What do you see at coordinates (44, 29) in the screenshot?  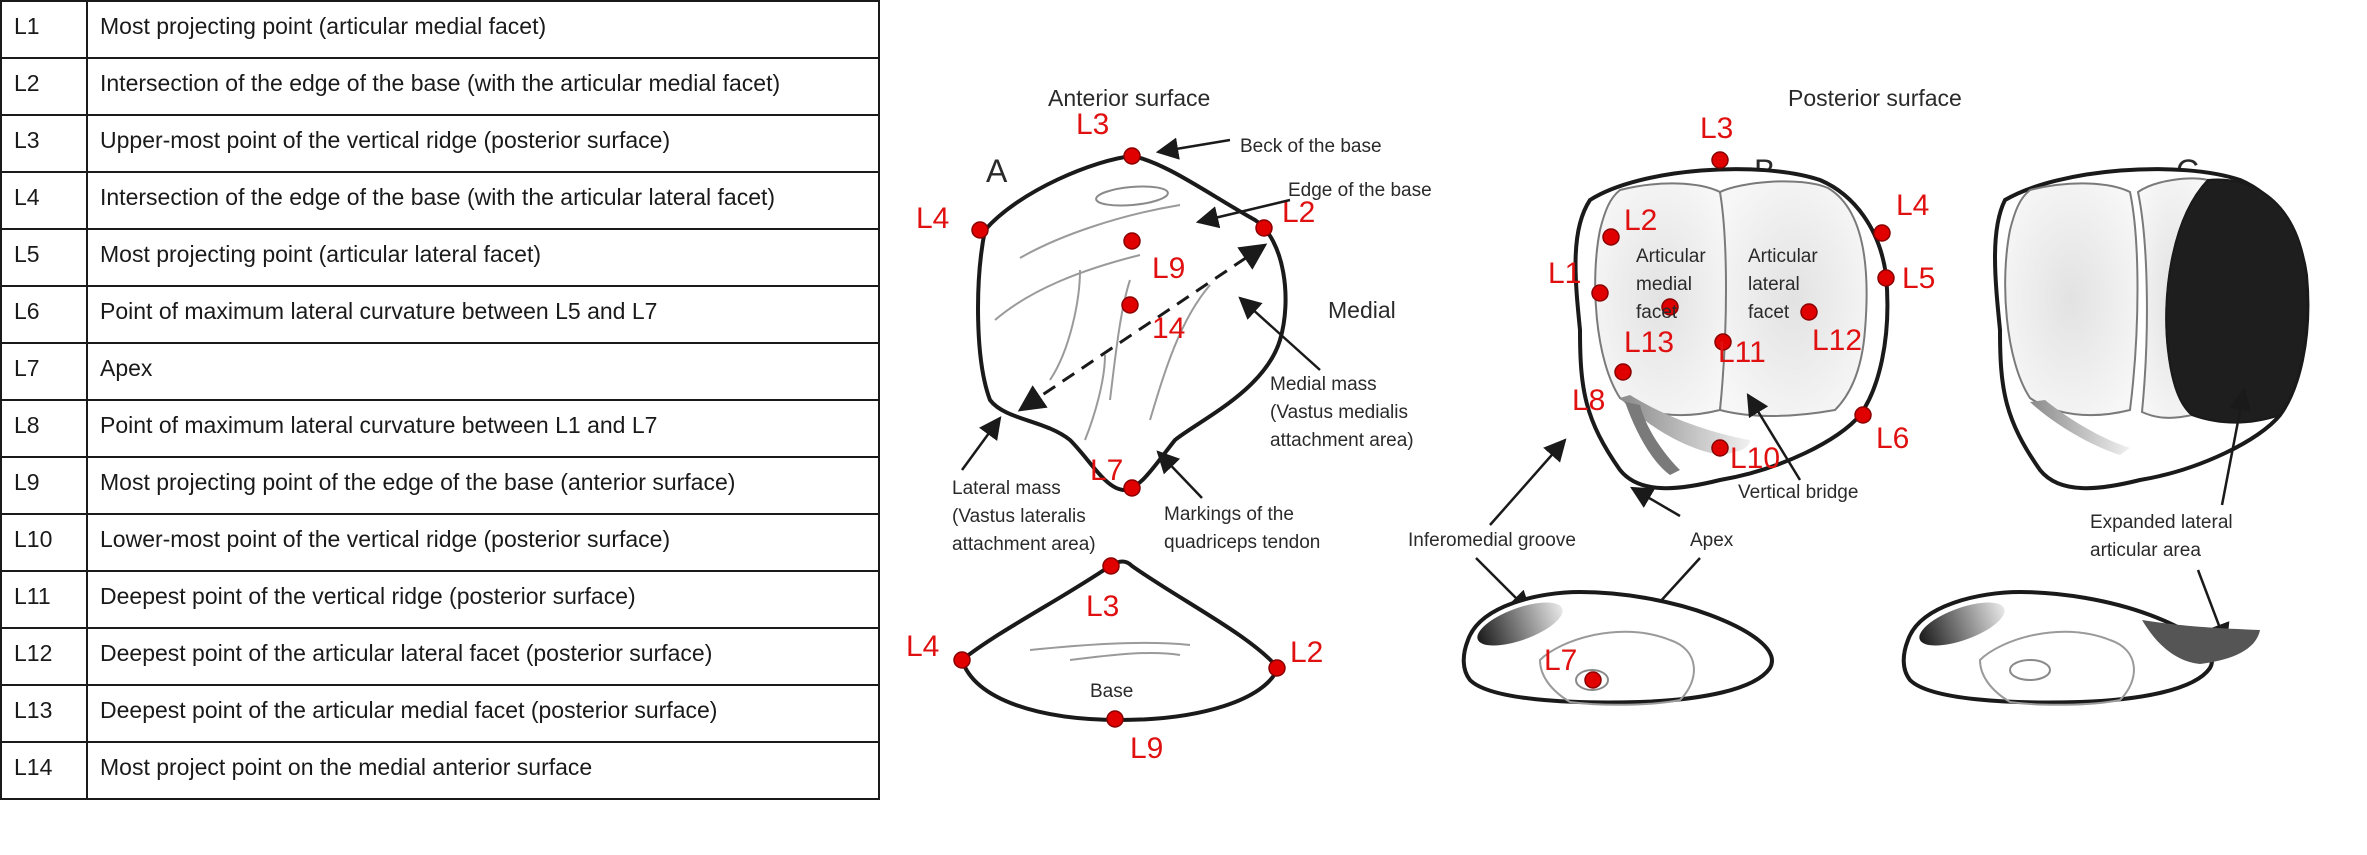 I see `landmark-code: L1` at bounding box center [44, 29].